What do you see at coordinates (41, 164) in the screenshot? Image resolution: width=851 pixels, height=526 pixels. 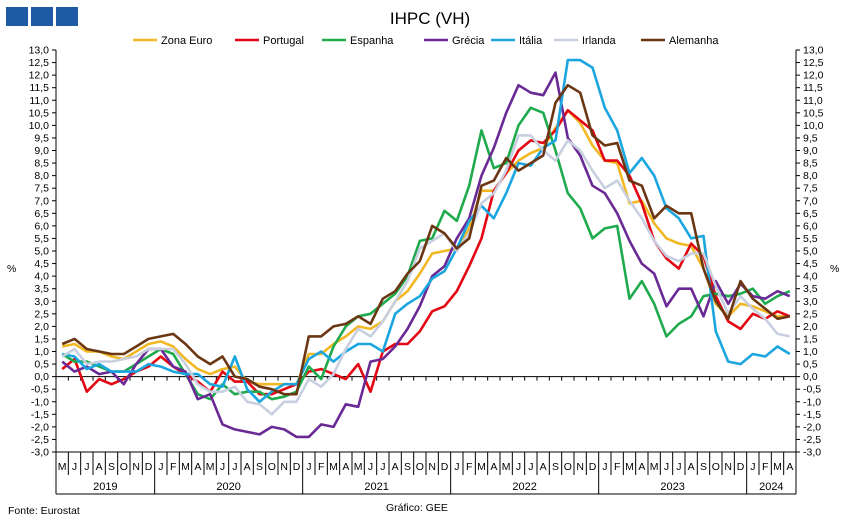 I see `y-tick-label-left: 8,5` at bounding box center [41, 164].